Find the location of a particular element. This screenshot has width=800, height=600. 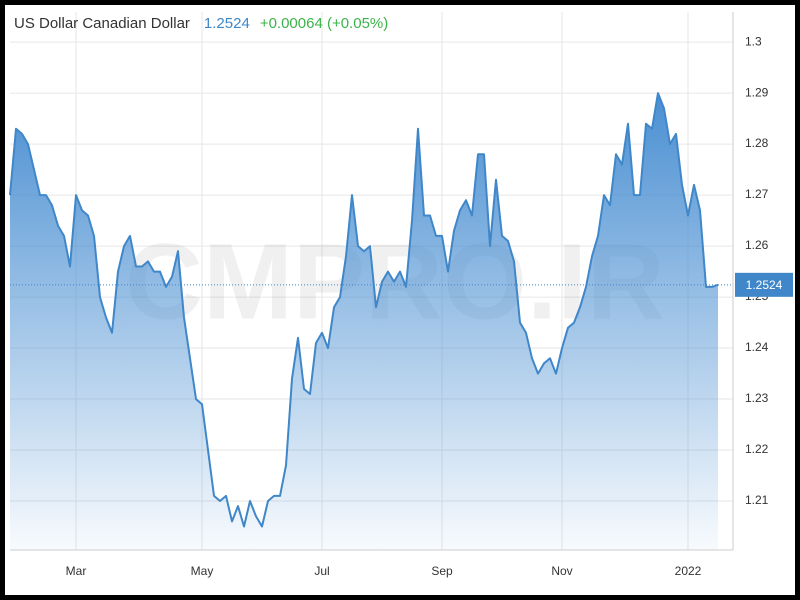

price-change: +0.00064 (+0.05%) is located at coordinates (324, 23).